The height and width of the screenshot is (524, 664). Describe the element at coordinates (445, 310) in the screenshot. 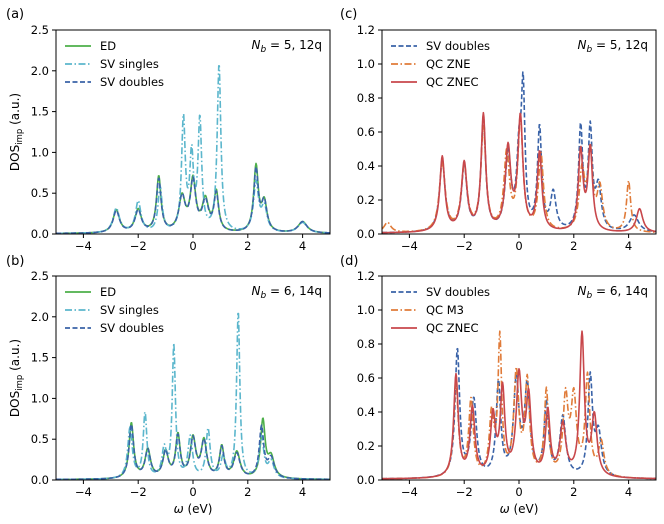

I see `legend-label: QC M3` at that location.